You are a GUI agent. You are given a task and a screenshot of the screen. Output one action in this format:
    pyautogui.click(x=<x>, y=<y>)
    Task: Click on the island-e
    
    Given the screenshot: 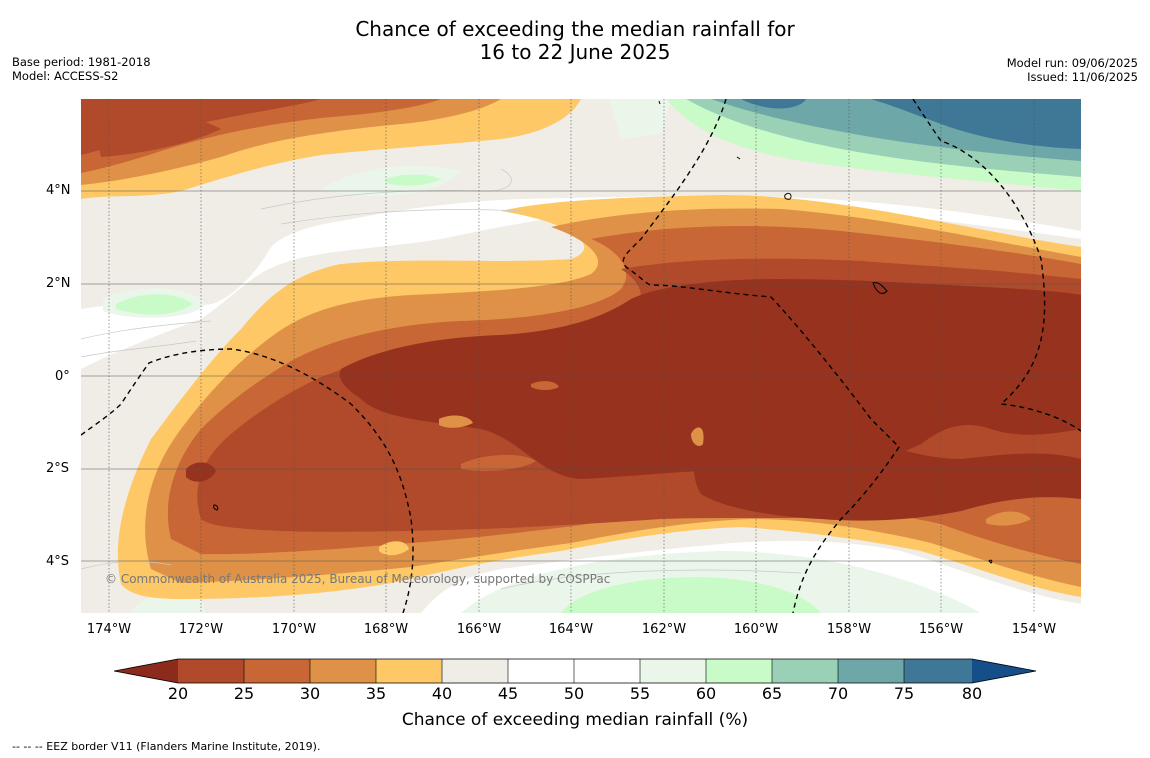 What is the action you would take?
    pyautogui.click(x=659, y=102)
    